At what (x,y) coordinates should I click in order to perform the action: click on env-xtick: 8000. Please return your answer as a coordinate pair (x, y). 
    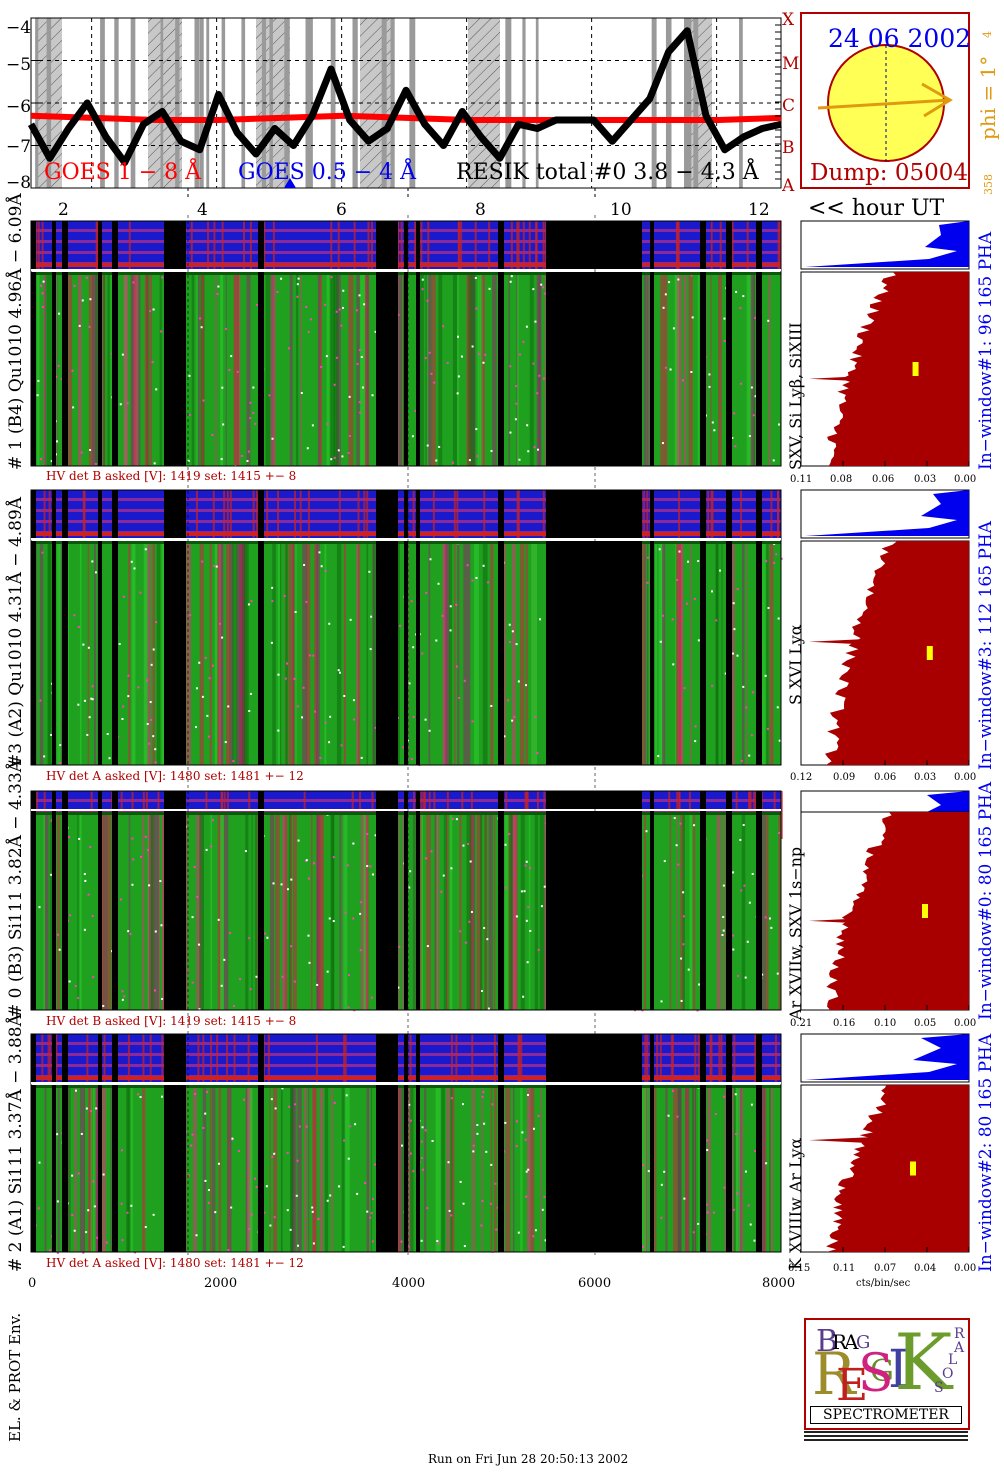
    Looking at the image, I should click on (779, 1283).